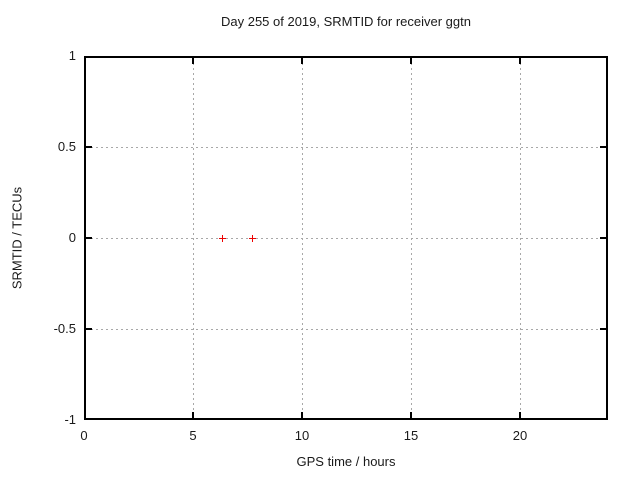  What do you see at coordinates (520, 435) in the screenshot?
I see `x-tick-label: 20` at bounding box center [520, 435].